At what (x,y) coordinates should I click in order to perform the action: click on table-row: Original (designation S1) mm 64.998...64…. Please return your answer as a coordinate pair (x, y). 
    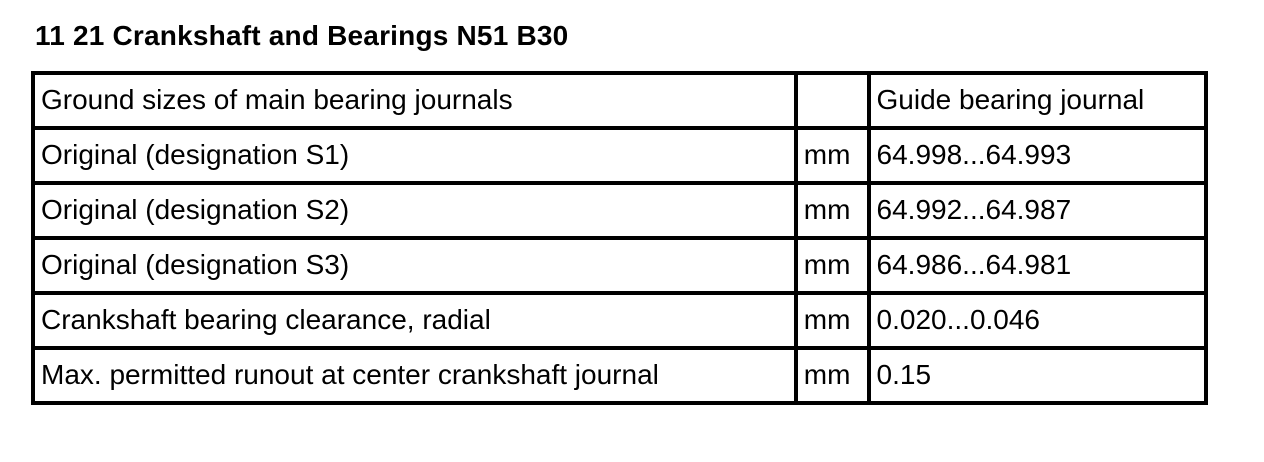
    Looking at the image, I should click on (620, 155).